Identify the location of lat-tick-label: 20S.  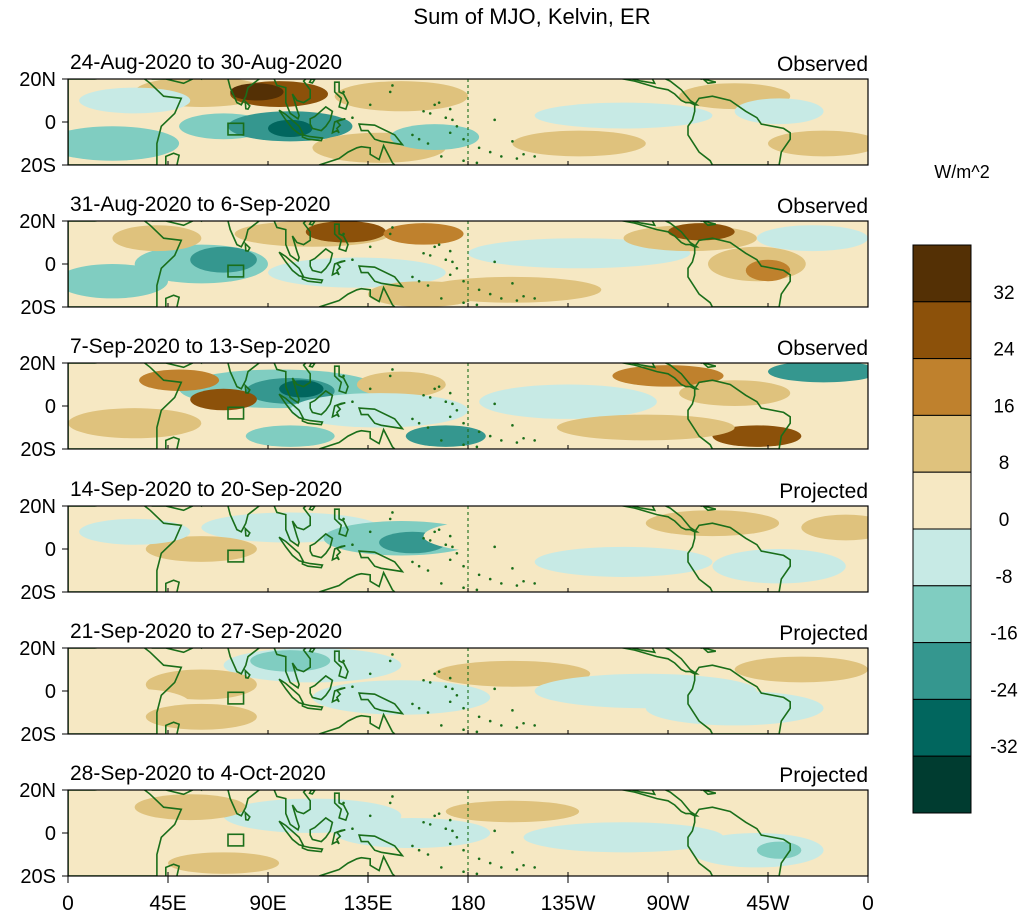
(38, 593).